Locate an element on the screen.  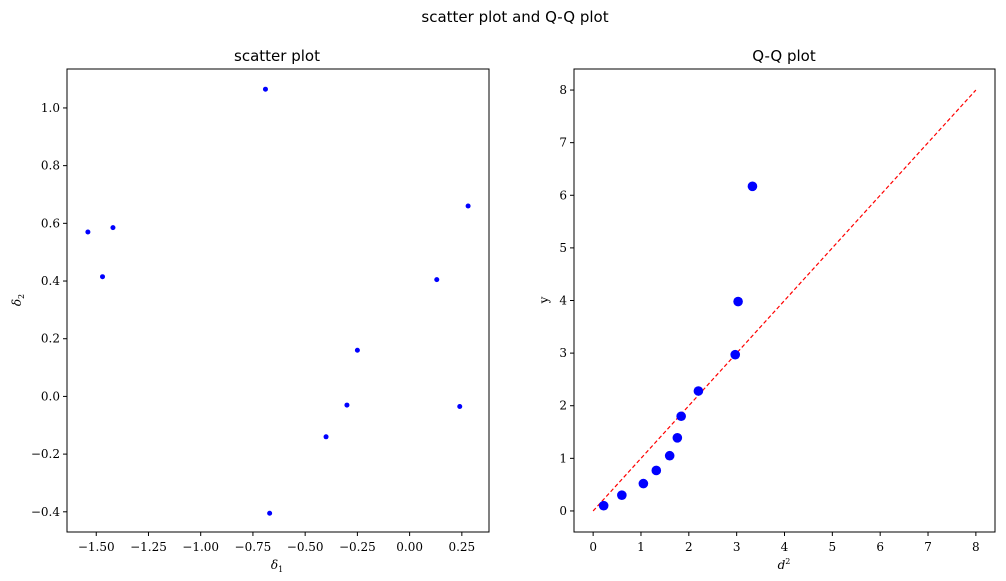
scatter-plot-ylabel: δ2 is located at coordinates (18, 300).